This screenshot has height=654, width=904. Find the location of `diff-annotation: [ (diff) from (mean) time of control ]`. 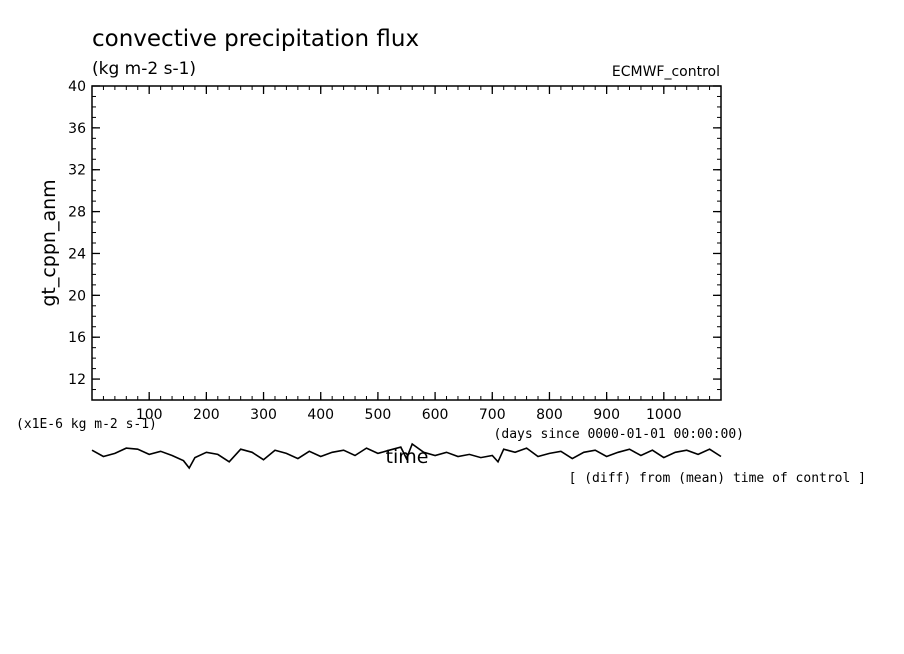

diff-annotation: [ (diff) from (mean) time of control ] is located at coordinates (717, 478).